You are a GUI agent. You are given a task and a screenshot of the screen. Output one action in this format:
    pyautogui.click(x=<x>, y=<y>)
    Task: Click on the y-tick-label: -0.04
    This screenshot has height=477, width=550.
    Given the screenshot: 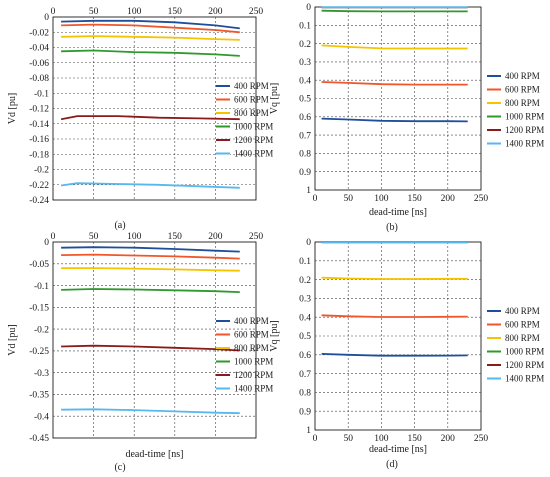 What is the action you would take?
    pyautogui.click(x=39, y=49)
    